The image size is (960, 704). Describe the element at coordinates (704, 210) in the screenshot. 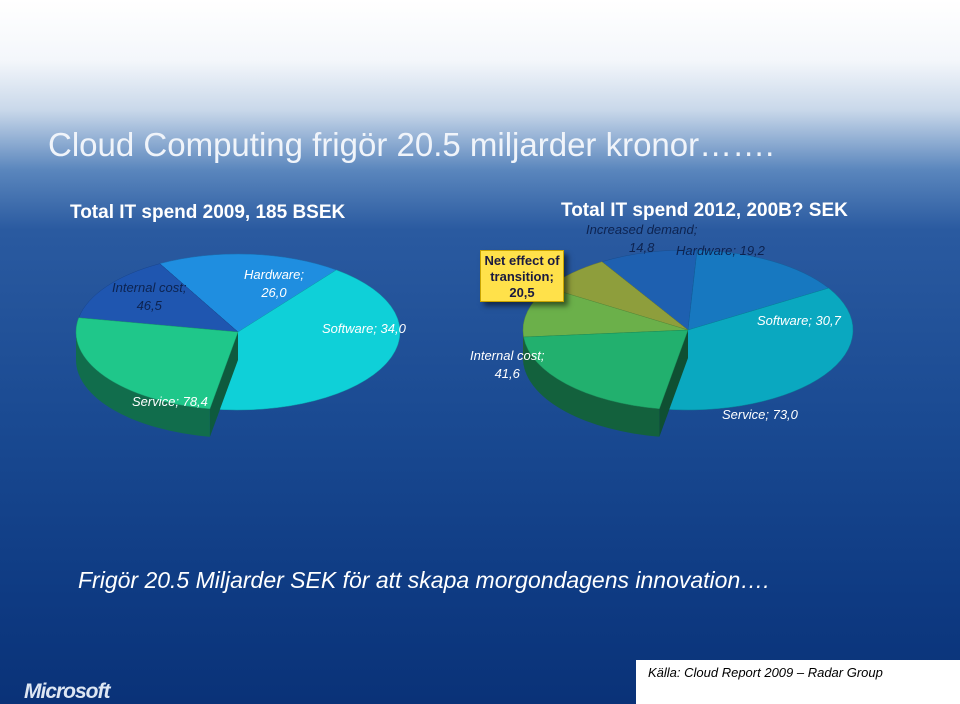

I see `chart-title-2012: Total IT spend 2012, 200B? SEK` at that location.